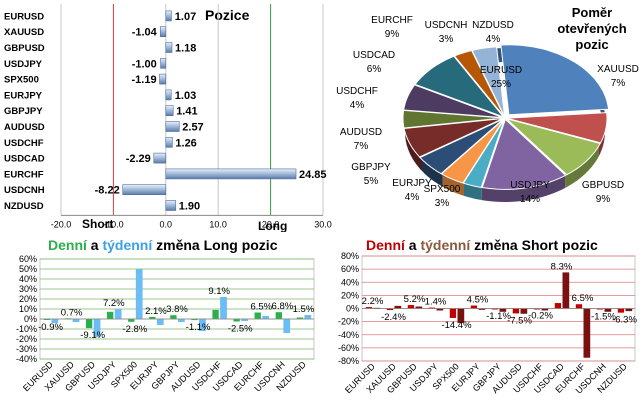  Describe the element at coordinates (186, 112) in the screenshot. I see `positions-value-gbpjpy: 1.41` at that location.